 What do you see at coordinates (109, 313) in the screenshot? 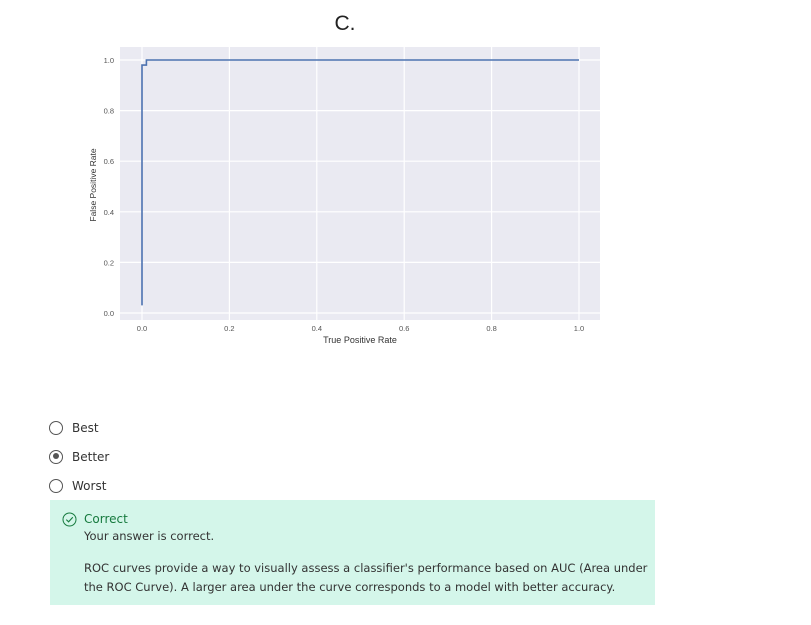
I see `y-tick-label: 0.0` at bounding box center [109, 313].